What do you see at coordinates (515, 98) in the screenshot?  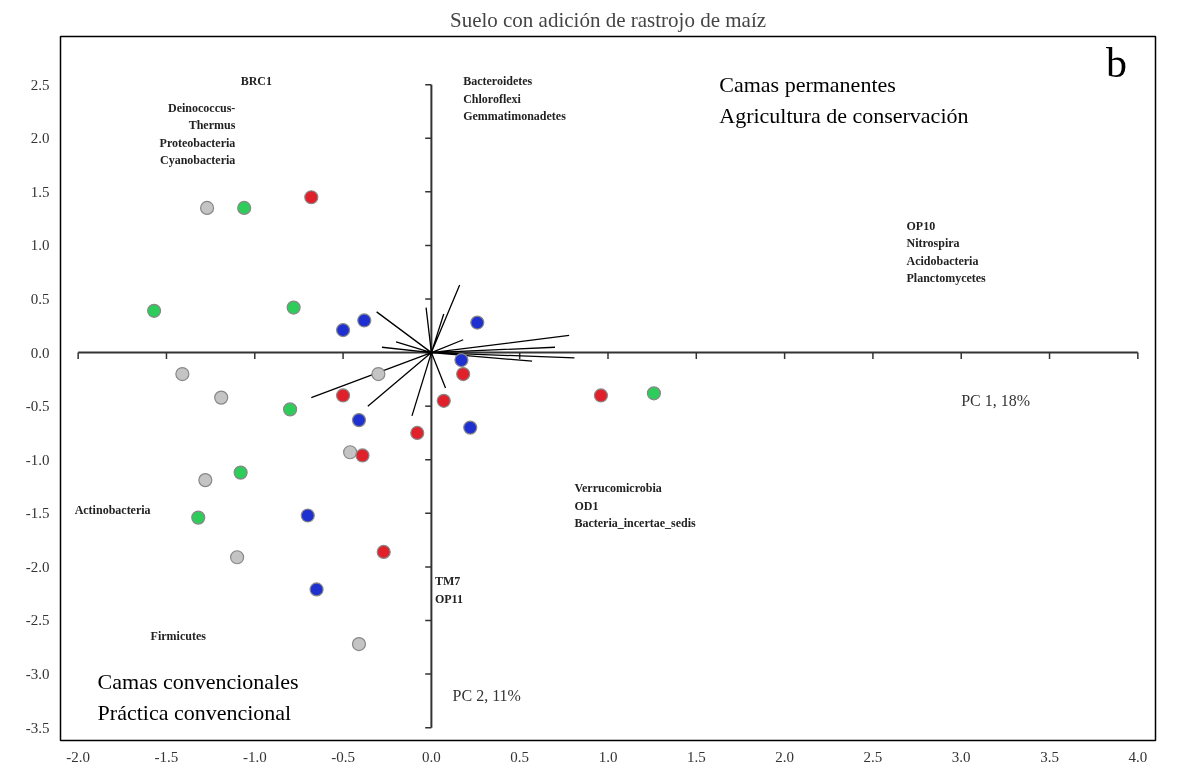 I see `annotation: Bacteroidetes Chloroflexi Gemmatimonadetes` at bounding box center [515, 98].